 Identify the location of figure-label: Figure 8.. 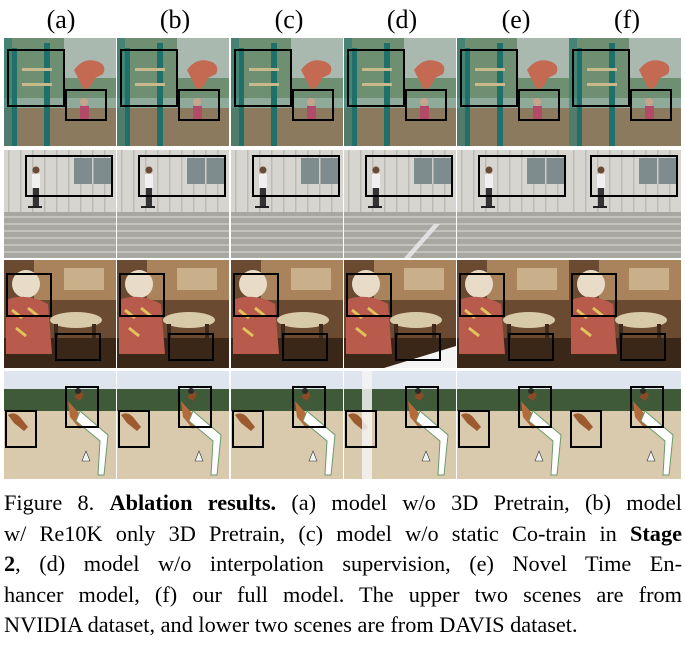
(49, 502).